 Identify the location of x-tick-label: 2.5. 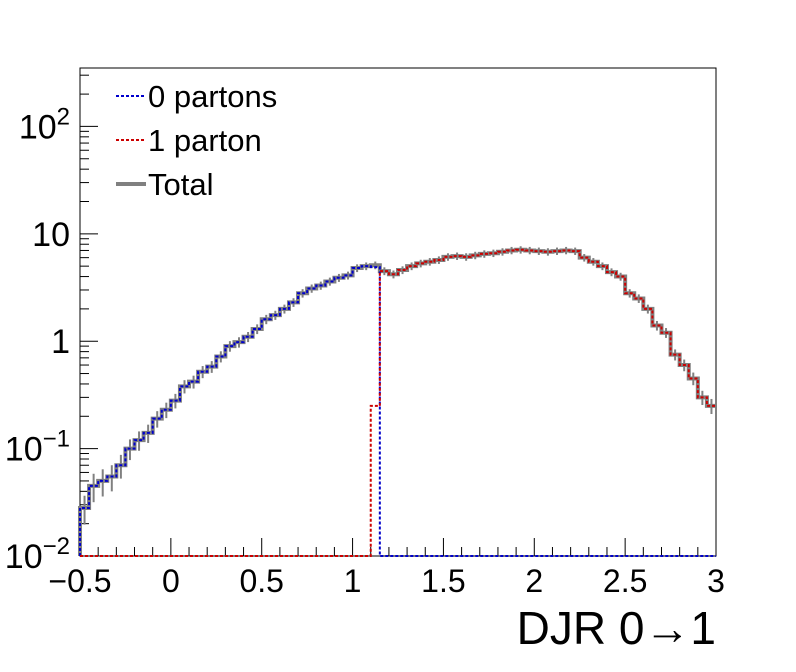
(625, 581).